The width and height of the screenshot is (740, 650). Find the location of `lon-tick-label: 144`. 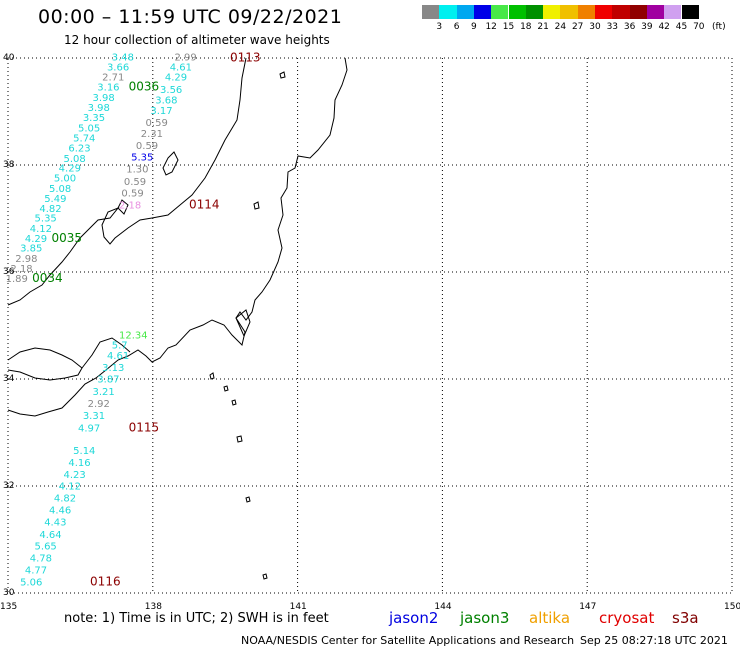

lon-tick-label: 144 is located at coordinates (443, 607).